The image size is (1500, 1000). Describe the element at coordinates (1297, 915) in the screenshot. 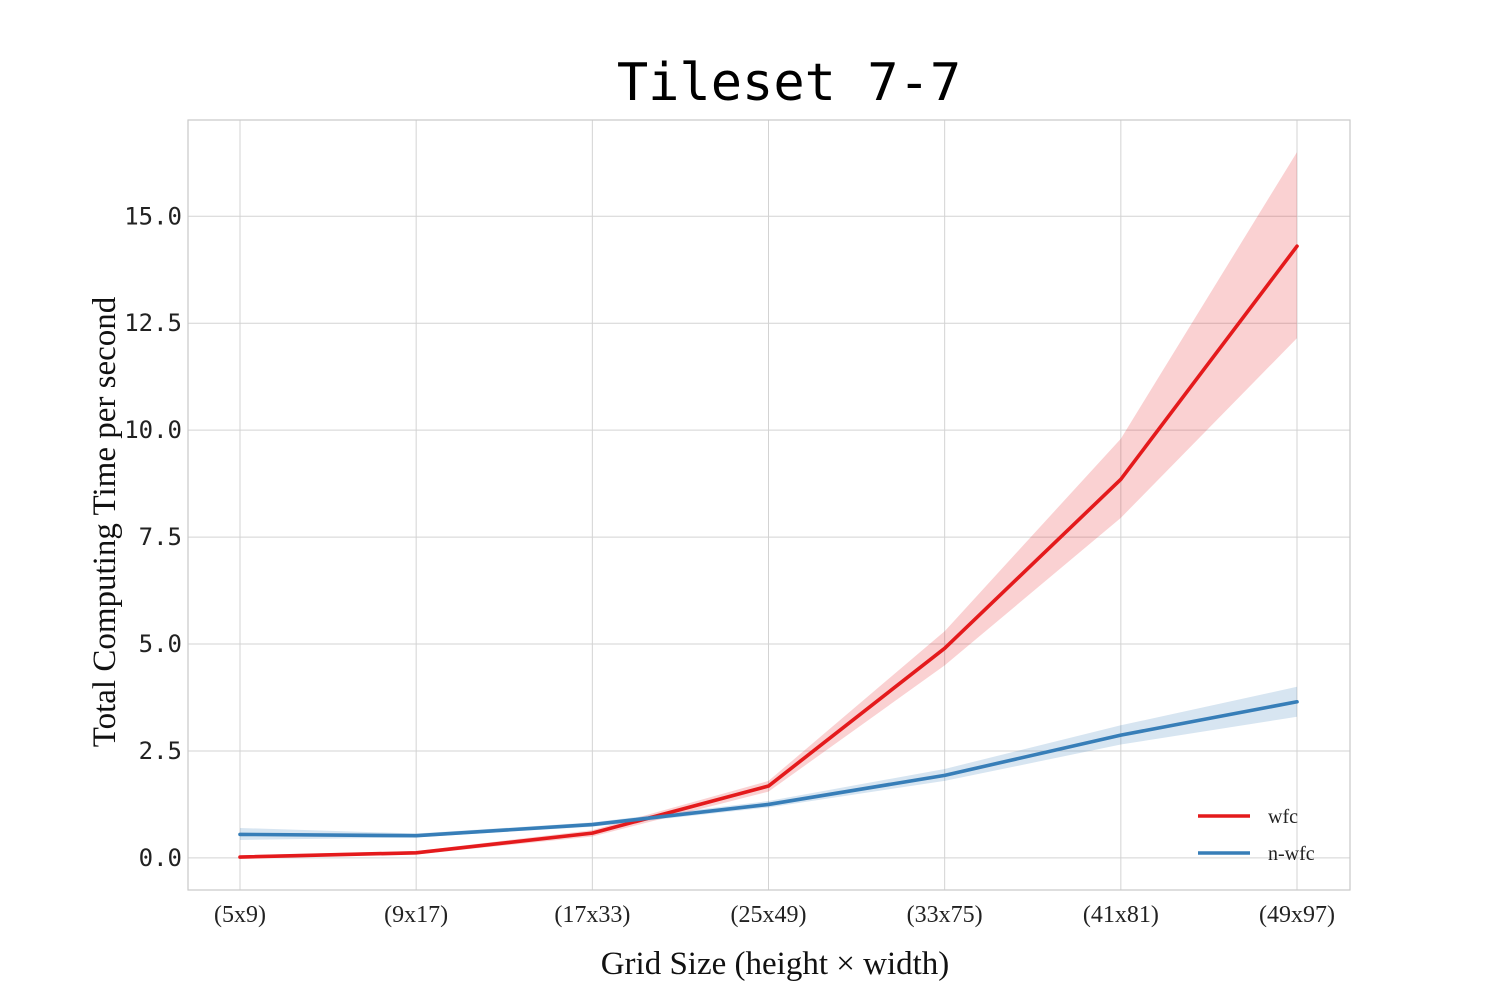

I see `x-tick-label: (49x97)` at that location.